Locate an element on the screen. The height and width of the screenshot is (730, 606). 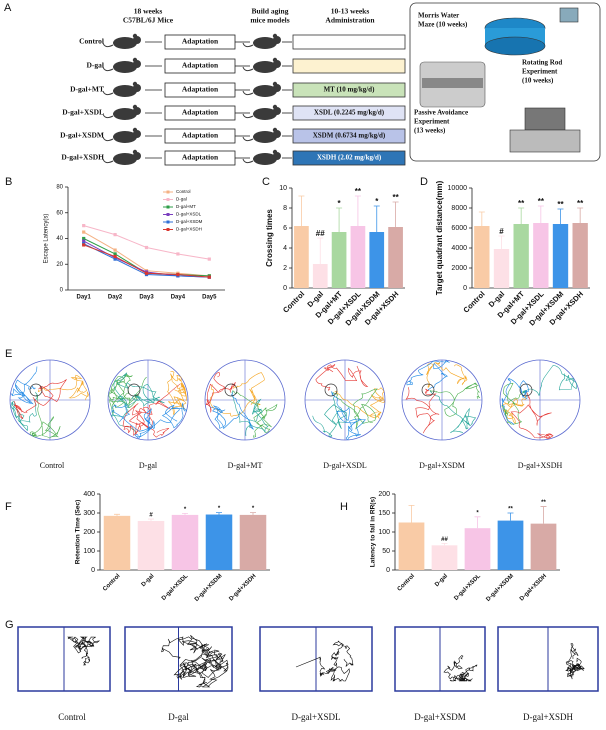
experiment-box is located at coordinates (505, 82).